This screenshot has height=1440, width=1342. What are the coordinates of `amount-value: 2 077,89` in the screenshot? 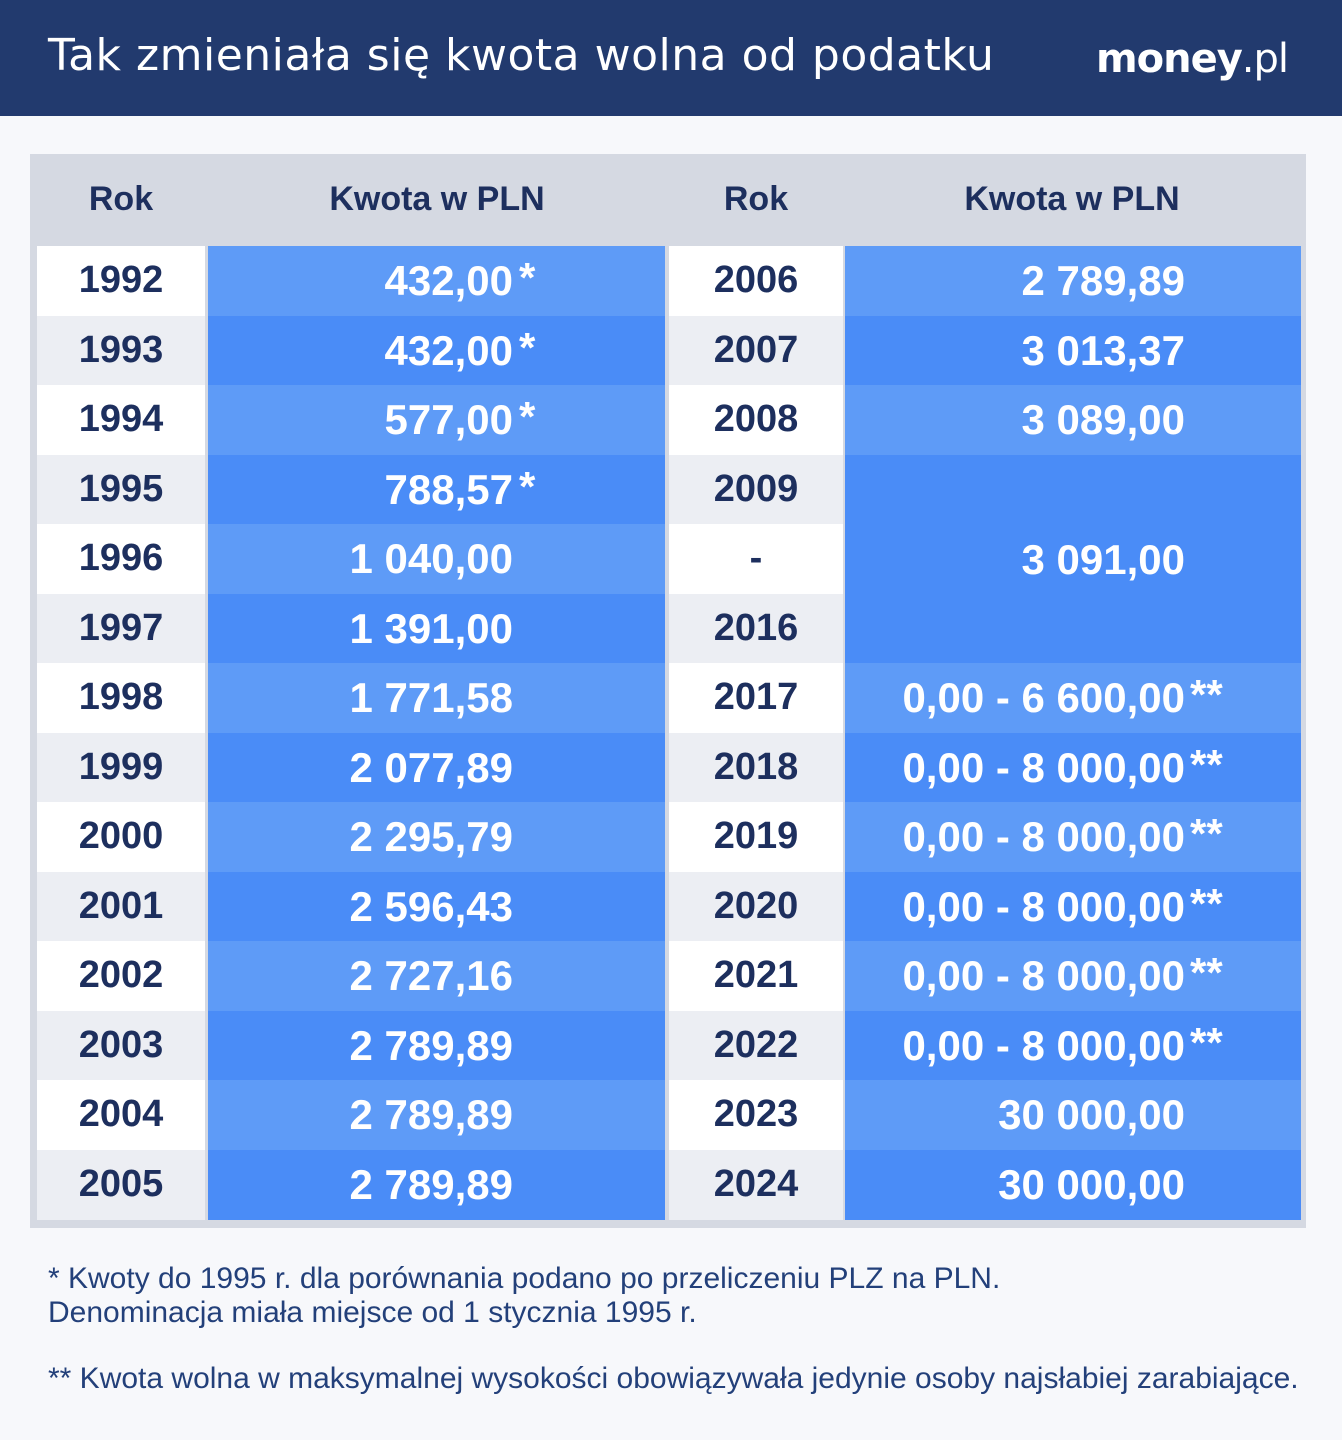 It's located at (431, 767).